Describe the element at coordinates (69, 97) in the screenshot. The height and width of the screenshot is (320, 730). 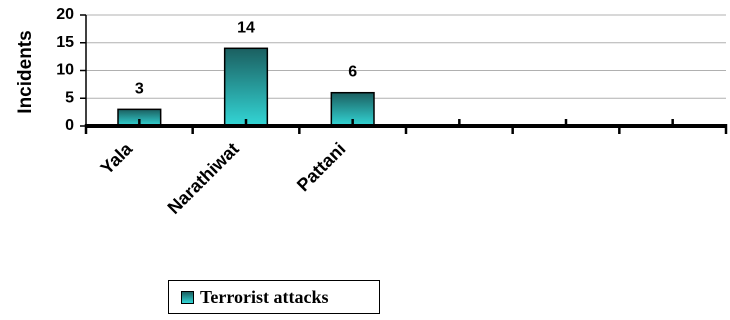
I see `y-tick-label: 5` at that location.